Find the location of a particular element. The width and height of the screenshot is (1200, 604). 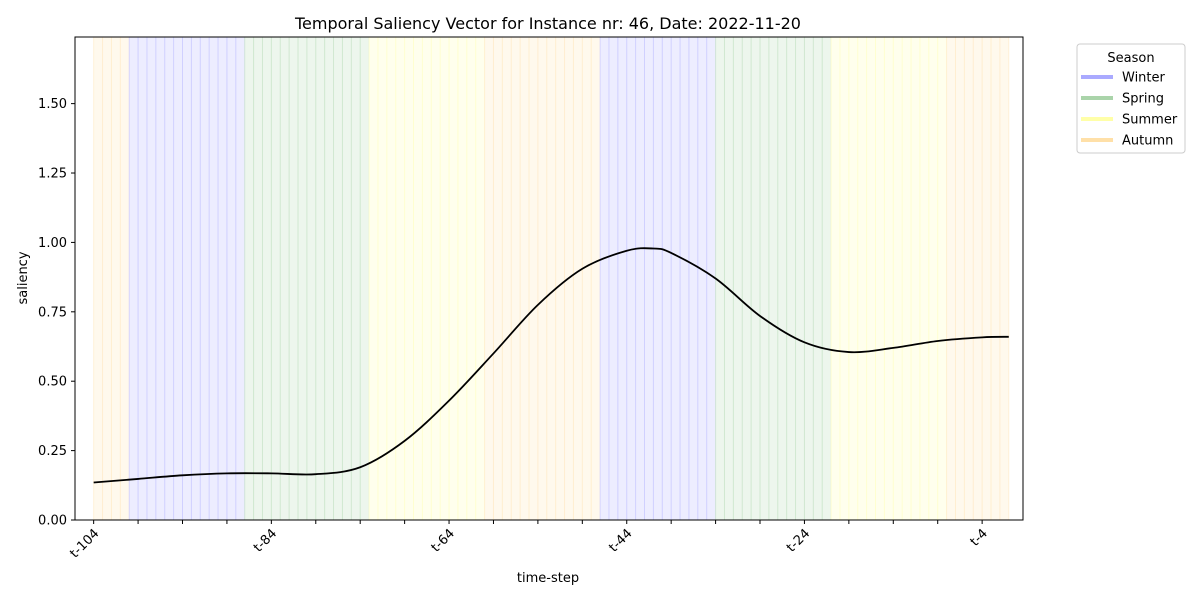

y-axis: 0.00 0.25 0.50 0.75 1.00 1.25 1.50 is located at coordinates (56, 313).